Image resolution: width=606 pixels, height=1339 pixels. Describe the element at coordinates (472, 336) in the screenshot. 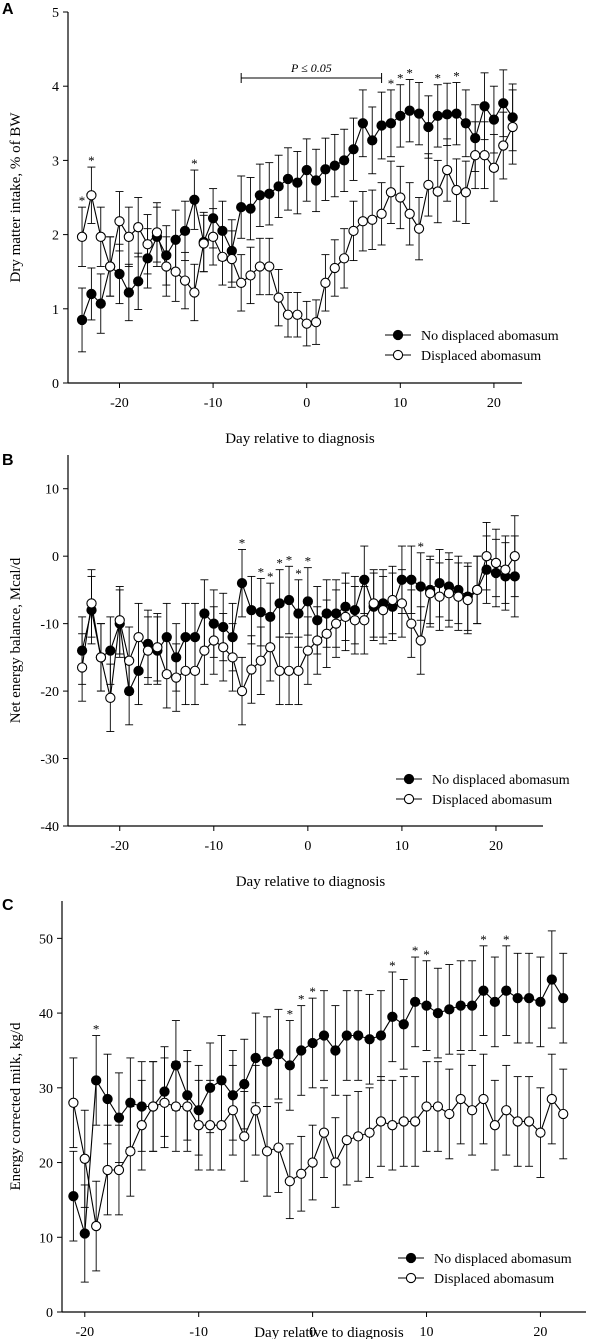

I see `legend-item: No displaced abomasum` at that location.